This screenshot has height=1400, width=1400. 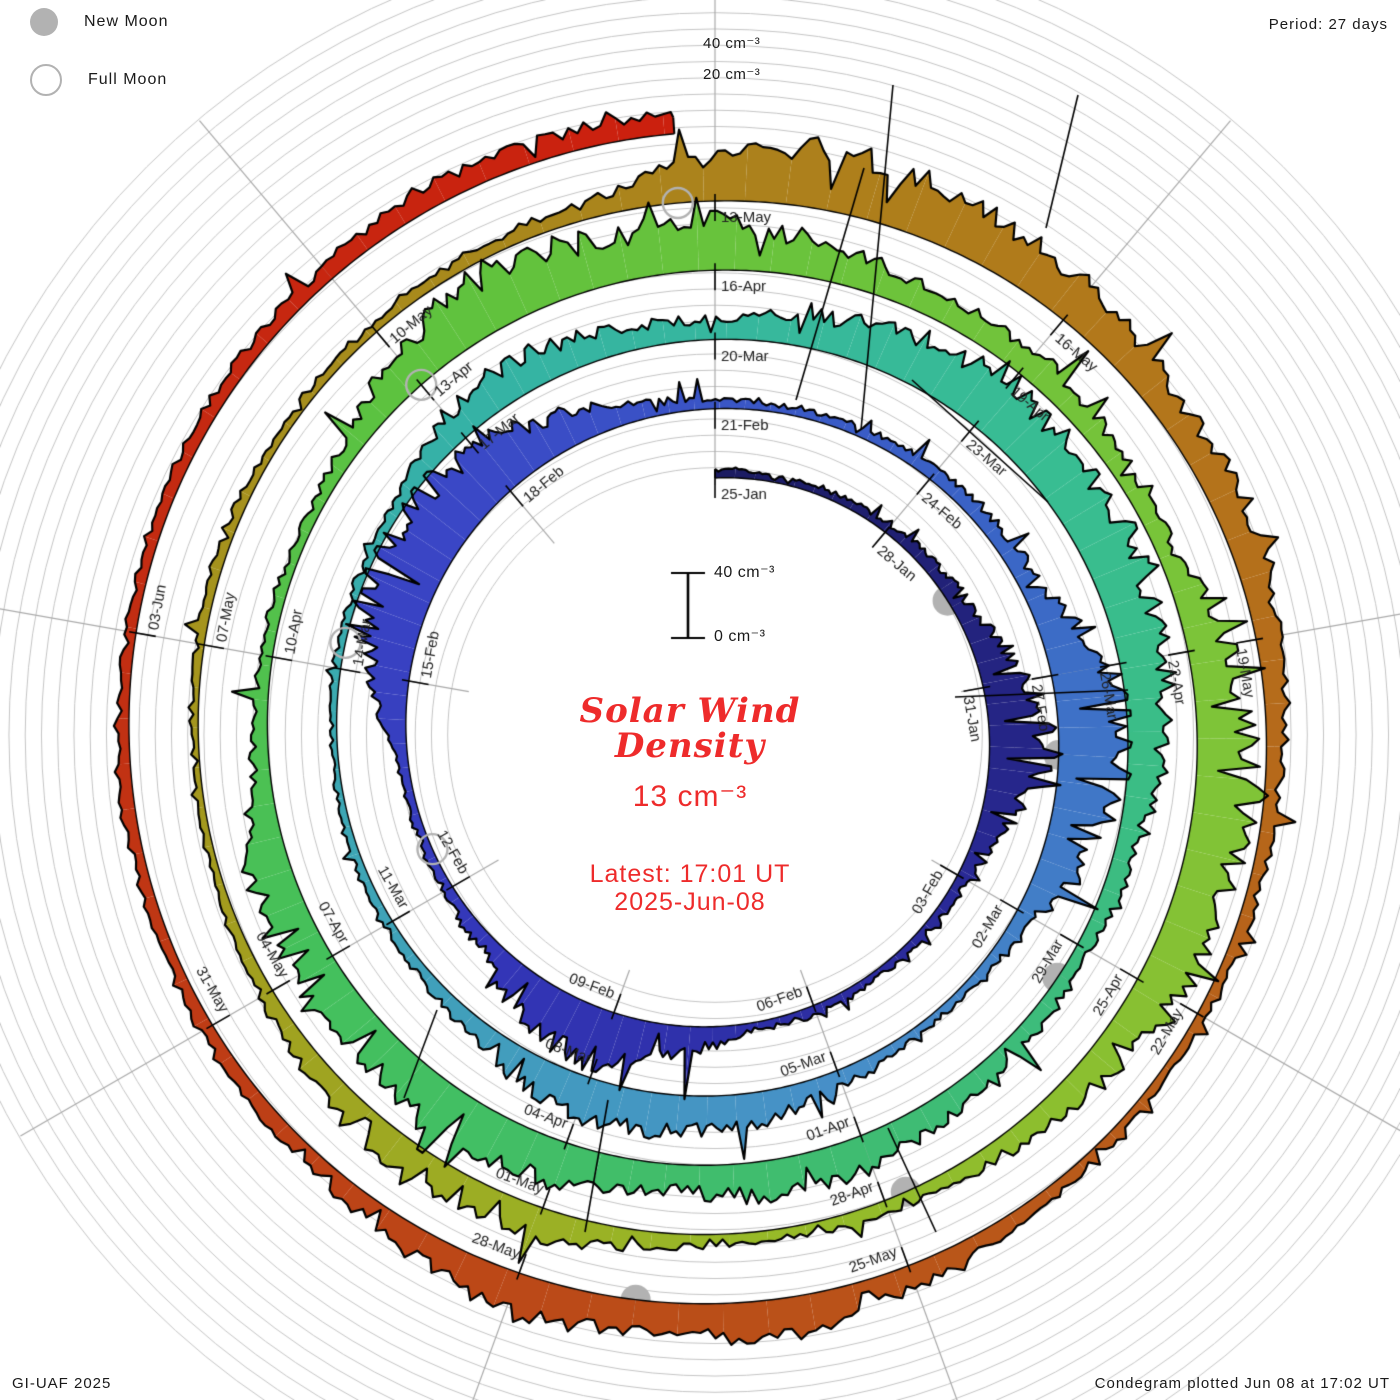 What do you see at coordinates (1328, 24) in the screenshot?
I see `period-label: Period: 27 days` at bounding box center [1328, 24].